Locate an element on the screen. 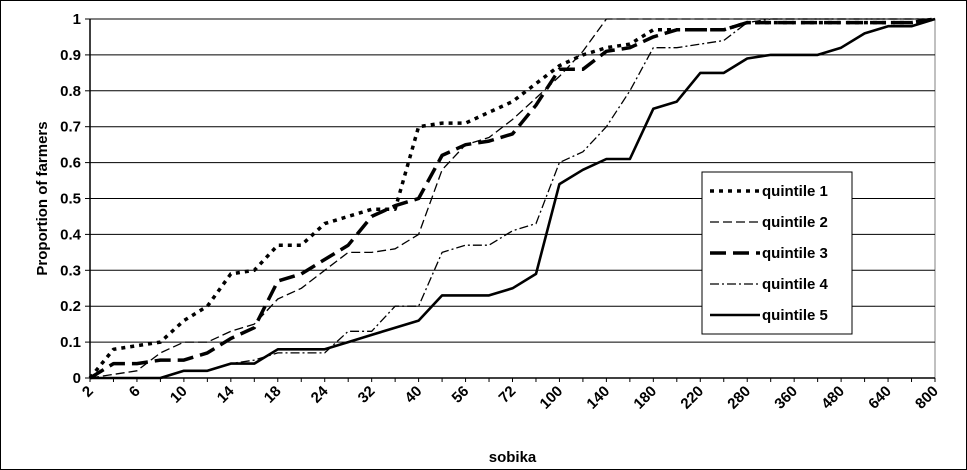 The image size is (967, 470). x-tick-label: 640 is located at coordinates (880, 398).